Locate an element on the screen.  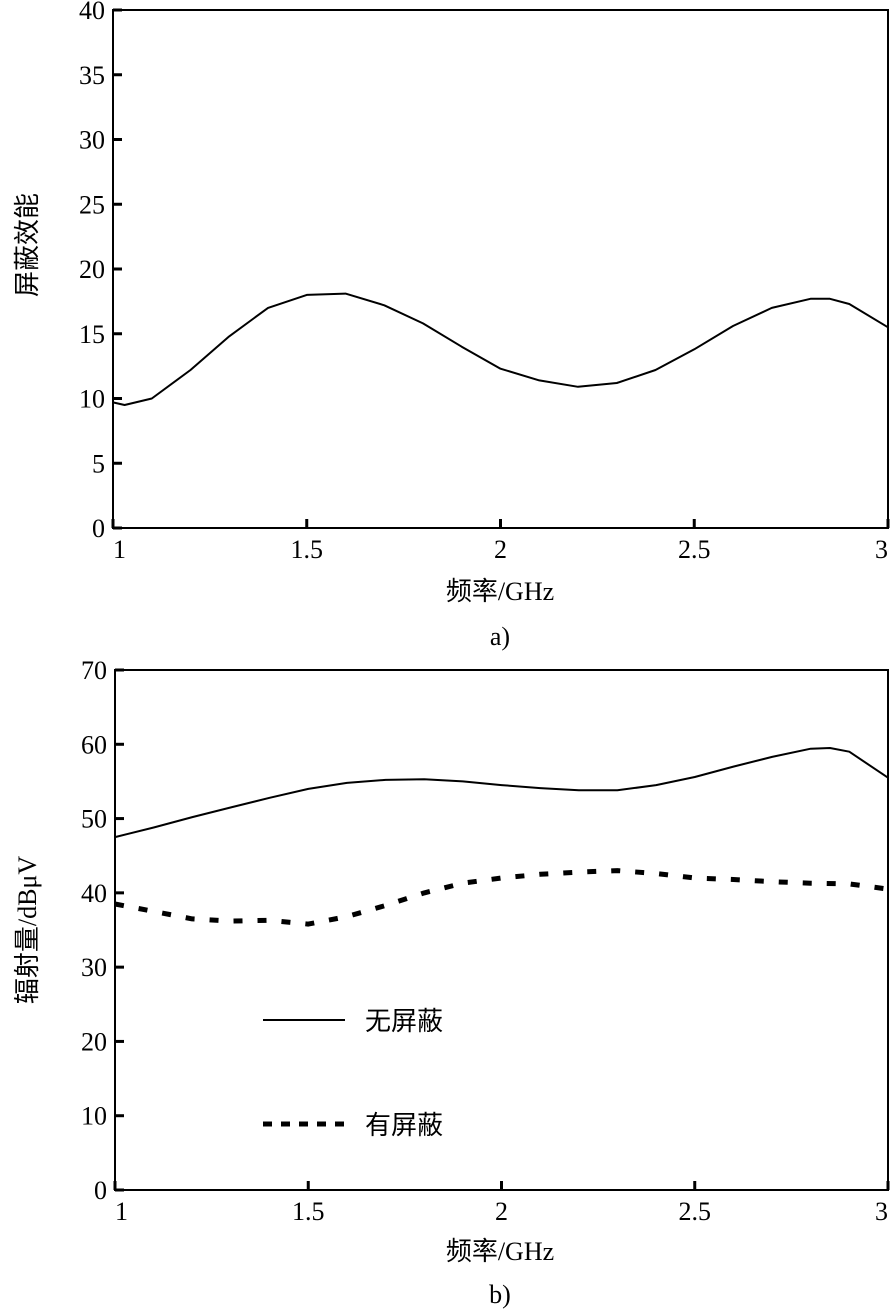
legend-label: 有屏蔽 is located at coordinates (404, 1125).